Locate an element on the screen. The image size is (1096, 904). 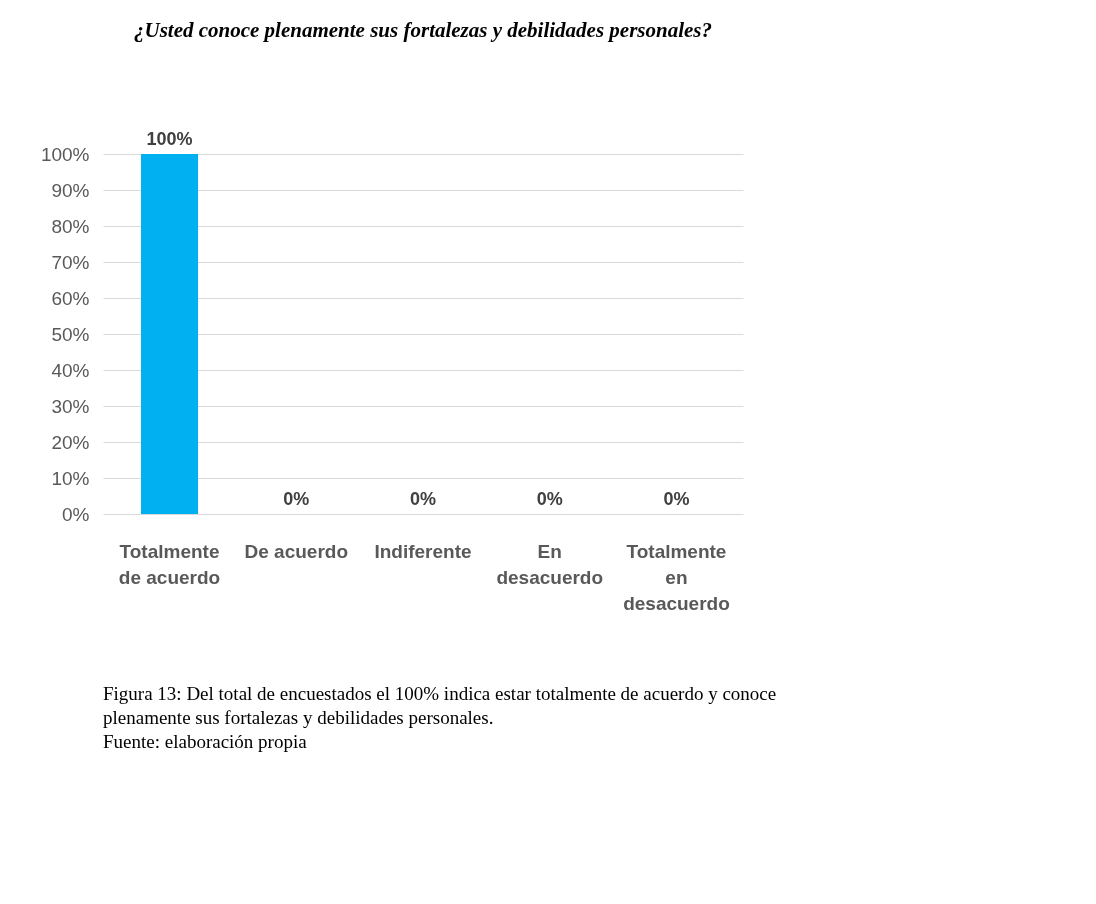
y-tick-label: 10% is located at coordinates (70, 478).